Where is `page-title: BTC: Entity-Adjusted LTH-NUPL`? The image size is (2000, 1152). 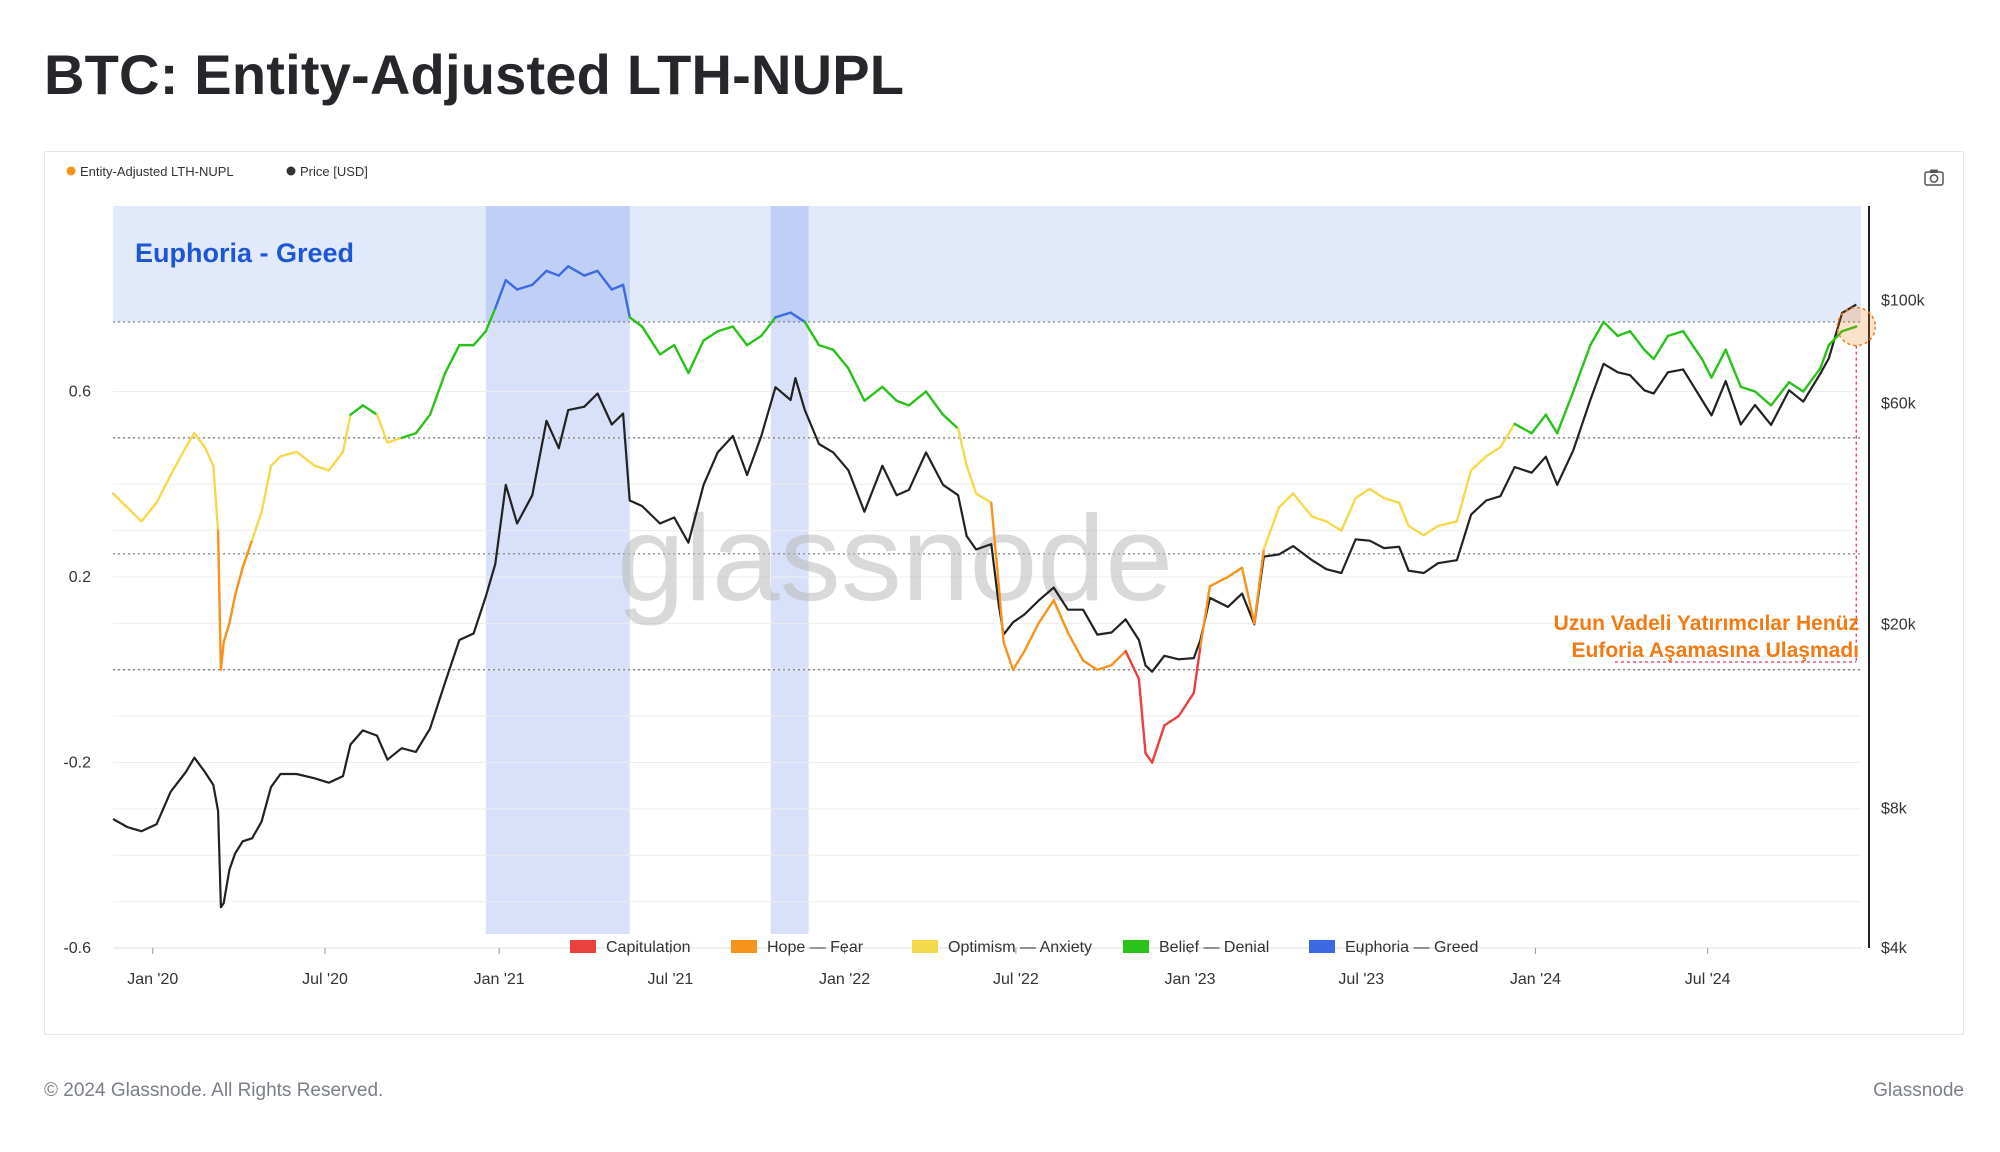 page-title: BTC: Entity-Adjusted LTH-NUPL is located at coordinates (474, 74).